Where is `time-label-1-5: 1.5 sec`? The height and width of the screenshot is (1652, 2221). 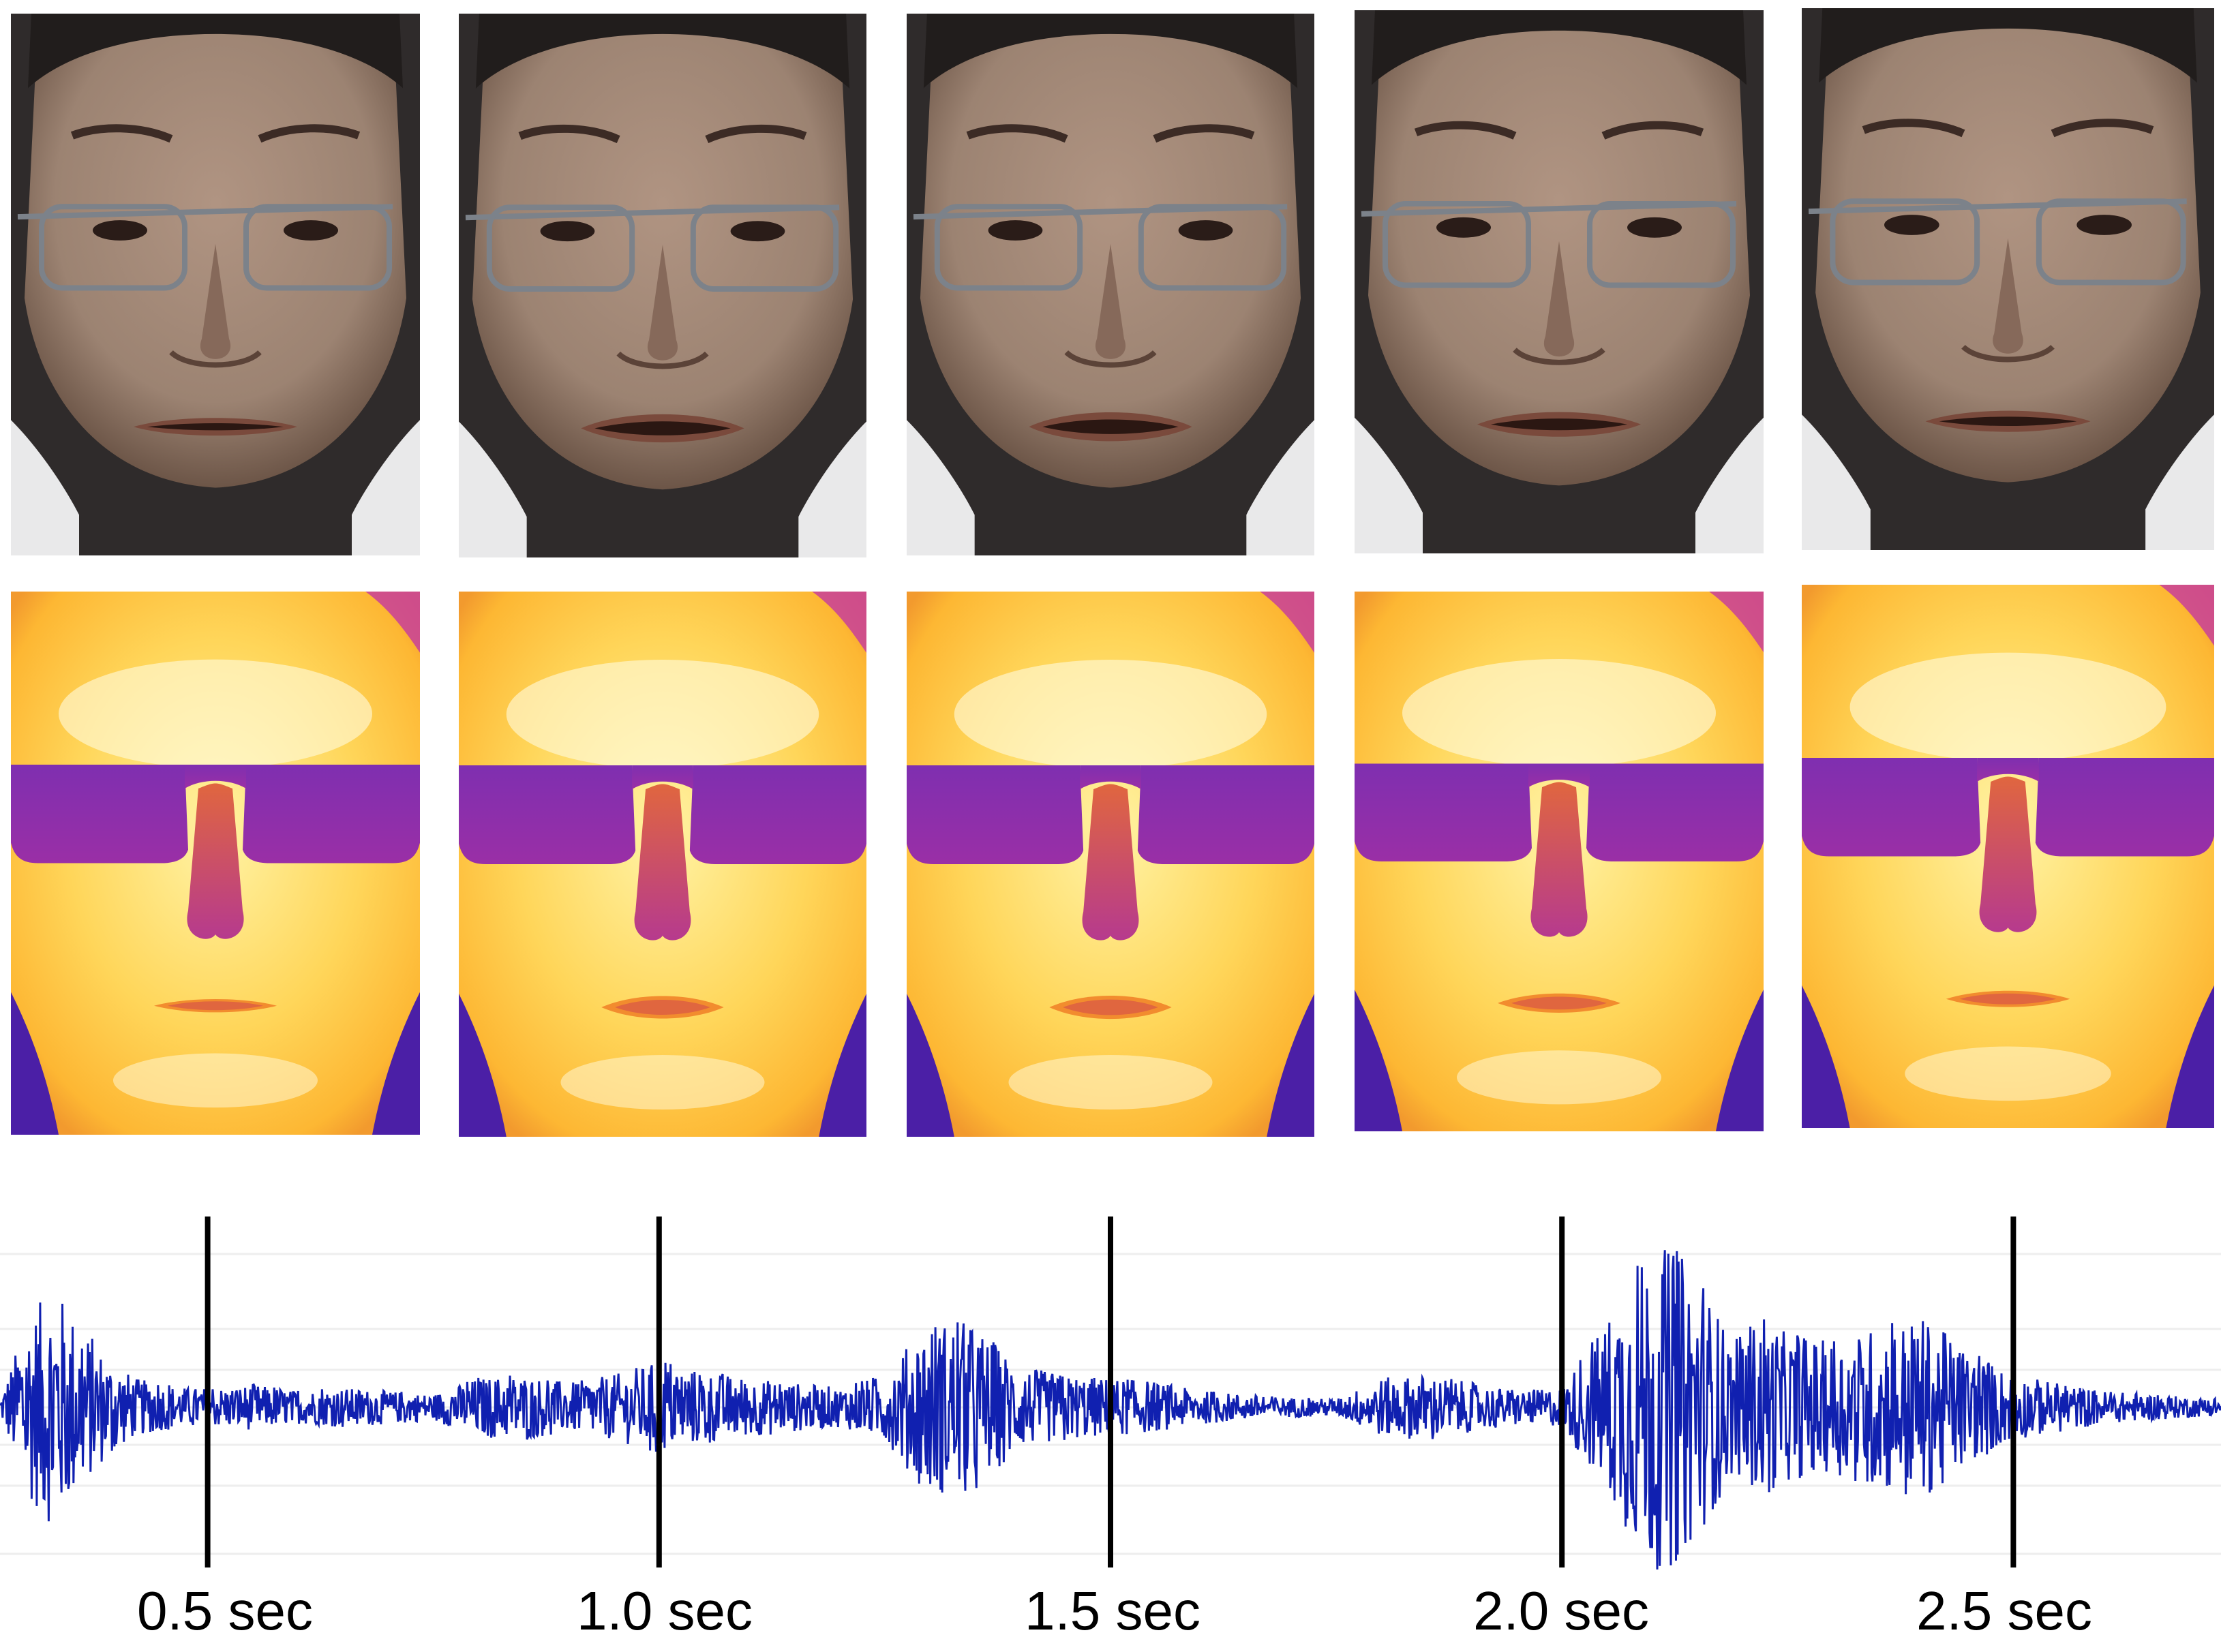 time-label-1-5: 1.5 sec is located at coordinates (1112, 1610).